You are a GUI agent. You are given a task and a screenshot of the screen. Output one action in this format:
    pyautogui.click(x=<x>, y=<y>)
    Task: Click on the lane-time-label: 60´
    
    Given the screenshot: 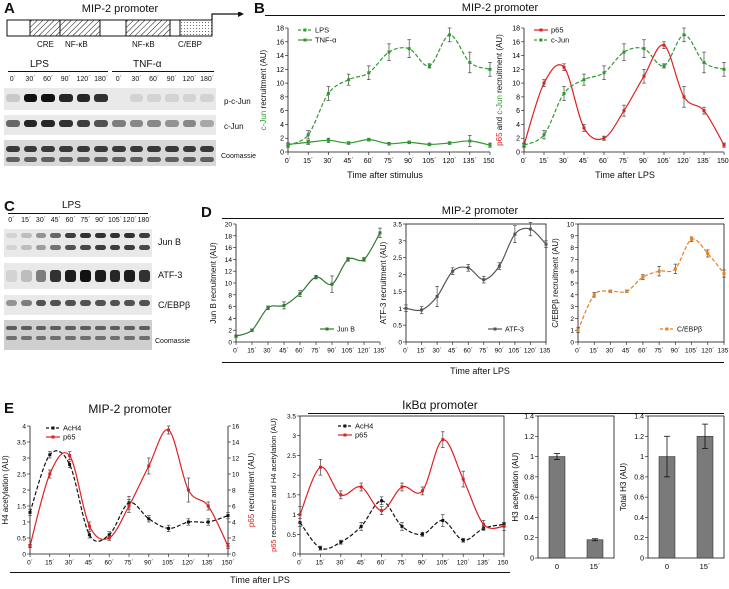 What is the action you would take?
    pyautogui.click(x=154, y=79)
    